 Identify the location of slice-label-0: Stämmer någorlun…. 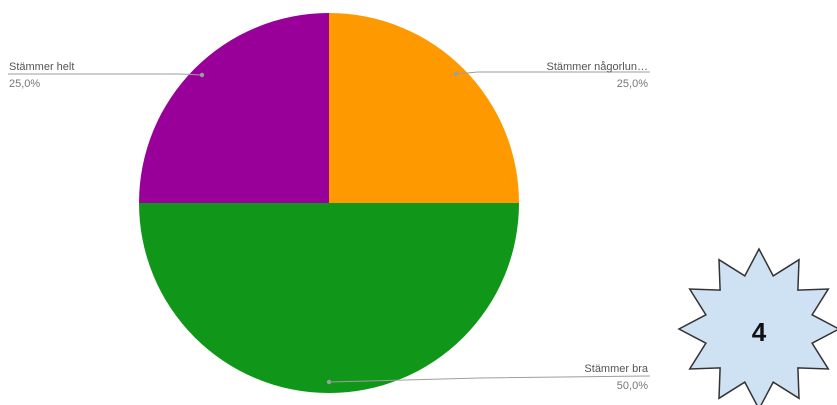
(598, 67).